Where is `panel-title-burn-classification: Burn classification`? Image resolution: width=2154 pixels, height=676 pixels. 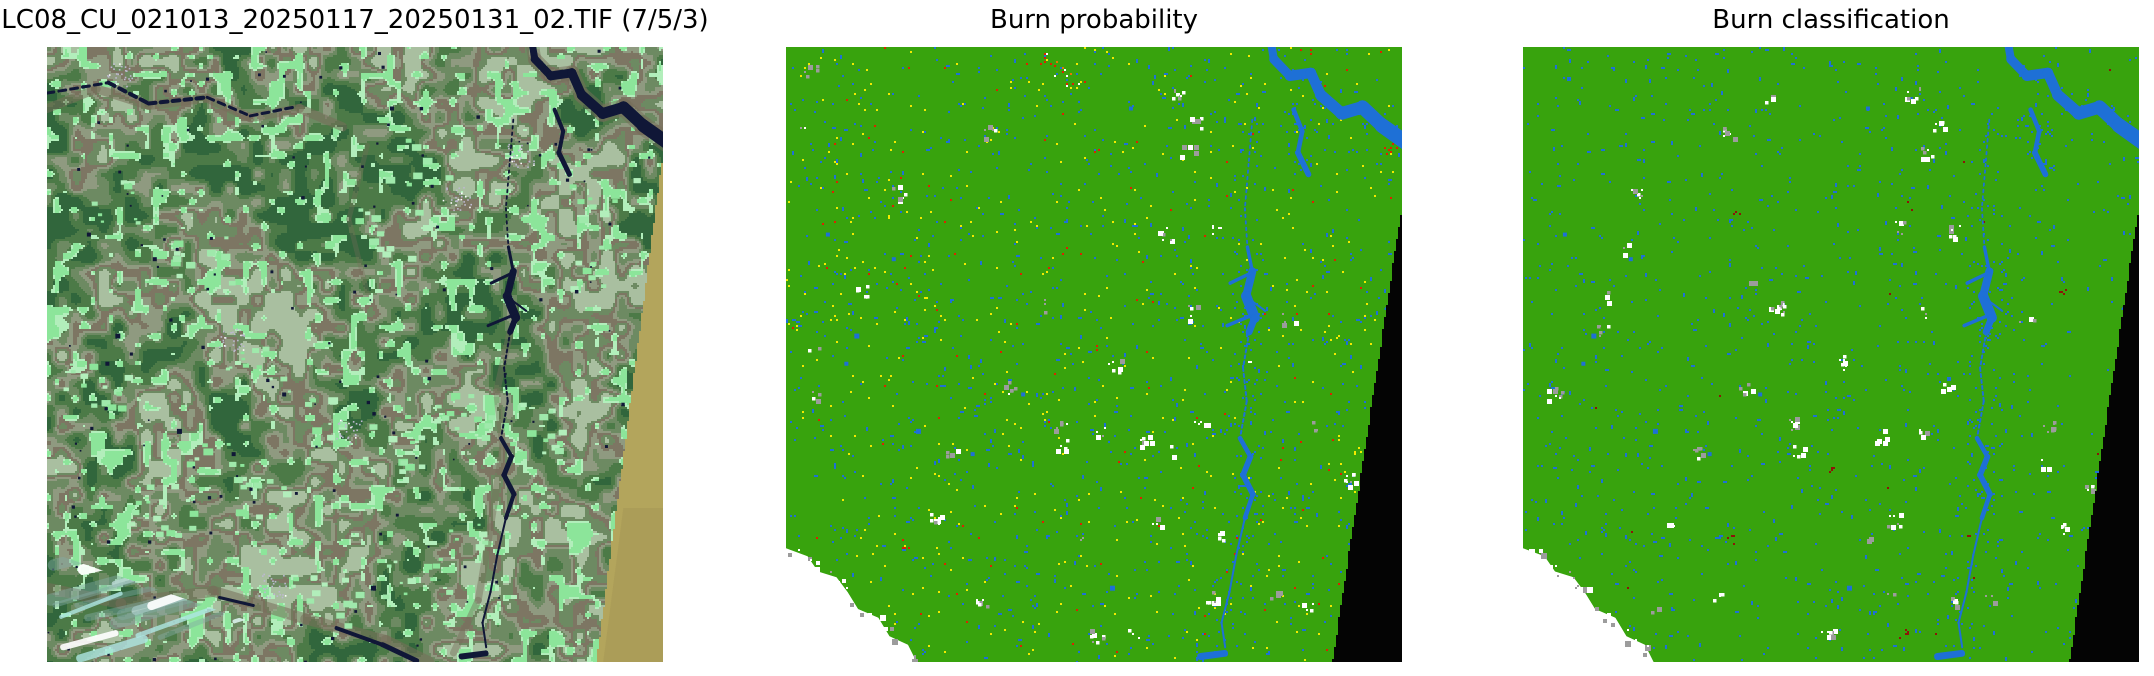 panel-title-burn-classification: Burn classification is located at coordinates (1831, 20).